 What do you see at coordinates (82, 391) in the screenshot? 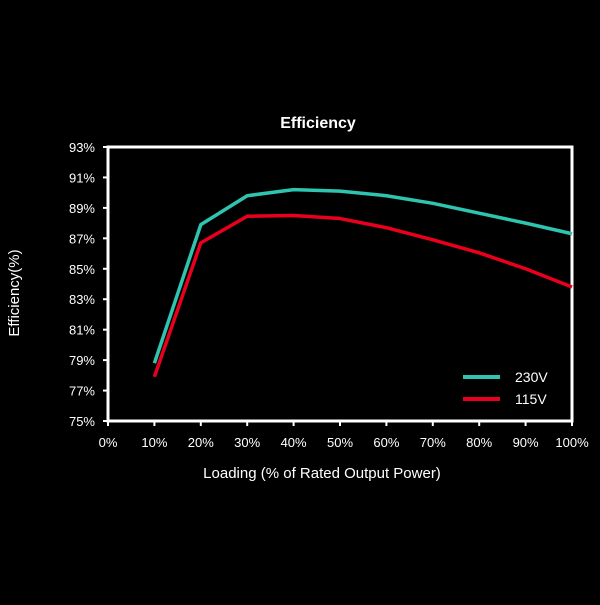
I see `y-tick-label: 77%` at bounding box center [82, 391].